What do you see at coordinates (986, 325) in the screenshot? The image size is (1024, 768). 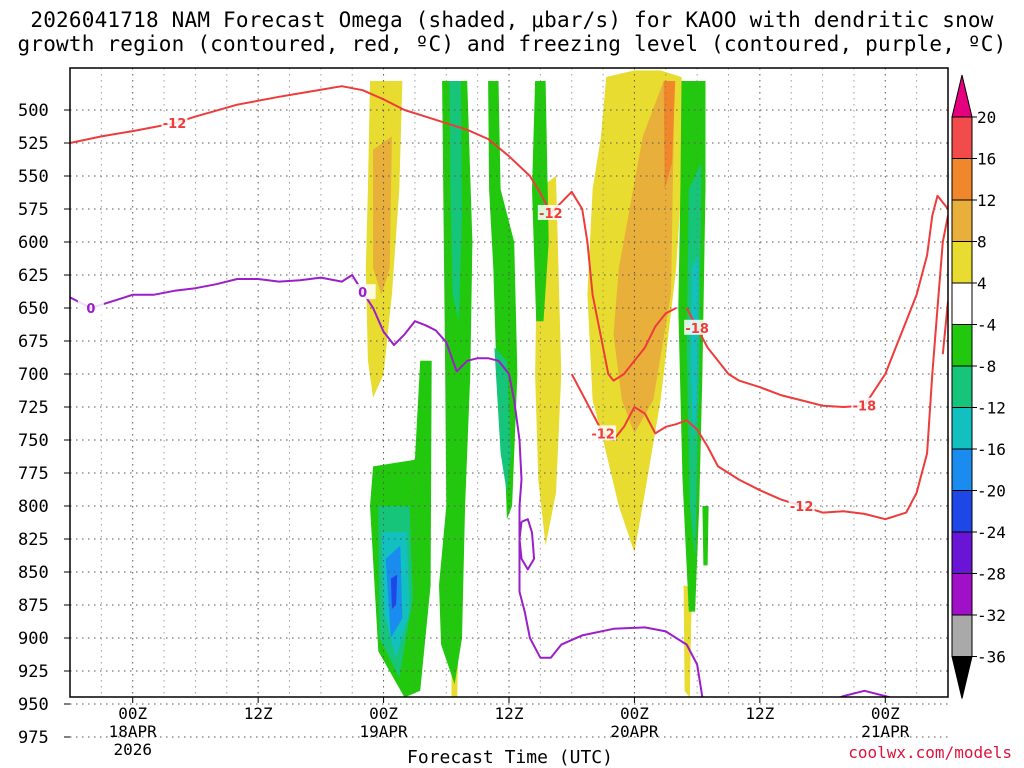 I see `colorbar-label-5: -4` at bounding box center [986, 325].